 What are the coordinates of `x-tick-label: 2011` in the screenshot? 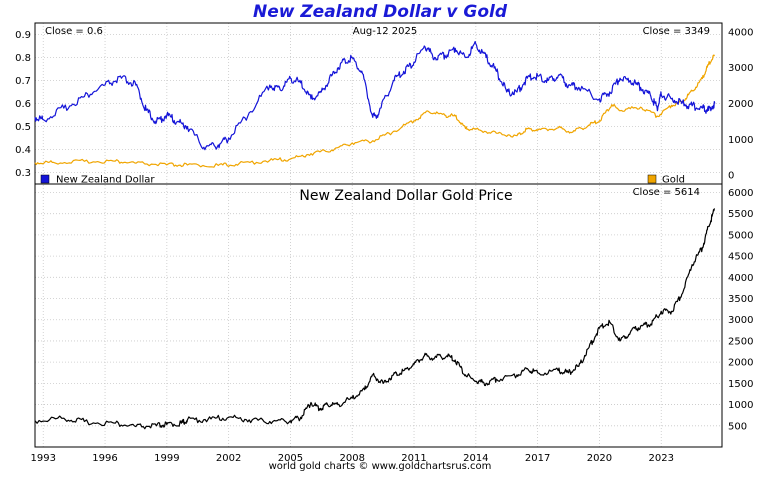 It's located at (413, 458).